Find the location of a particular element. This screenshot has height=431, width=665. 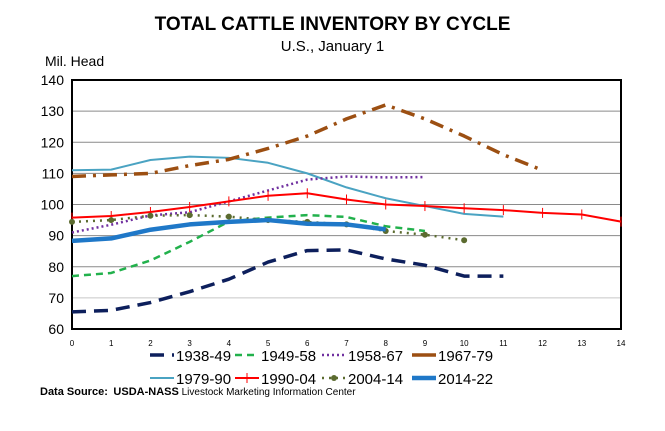

y-axis-label: Mil. Head is located at coordinates (75, 61).